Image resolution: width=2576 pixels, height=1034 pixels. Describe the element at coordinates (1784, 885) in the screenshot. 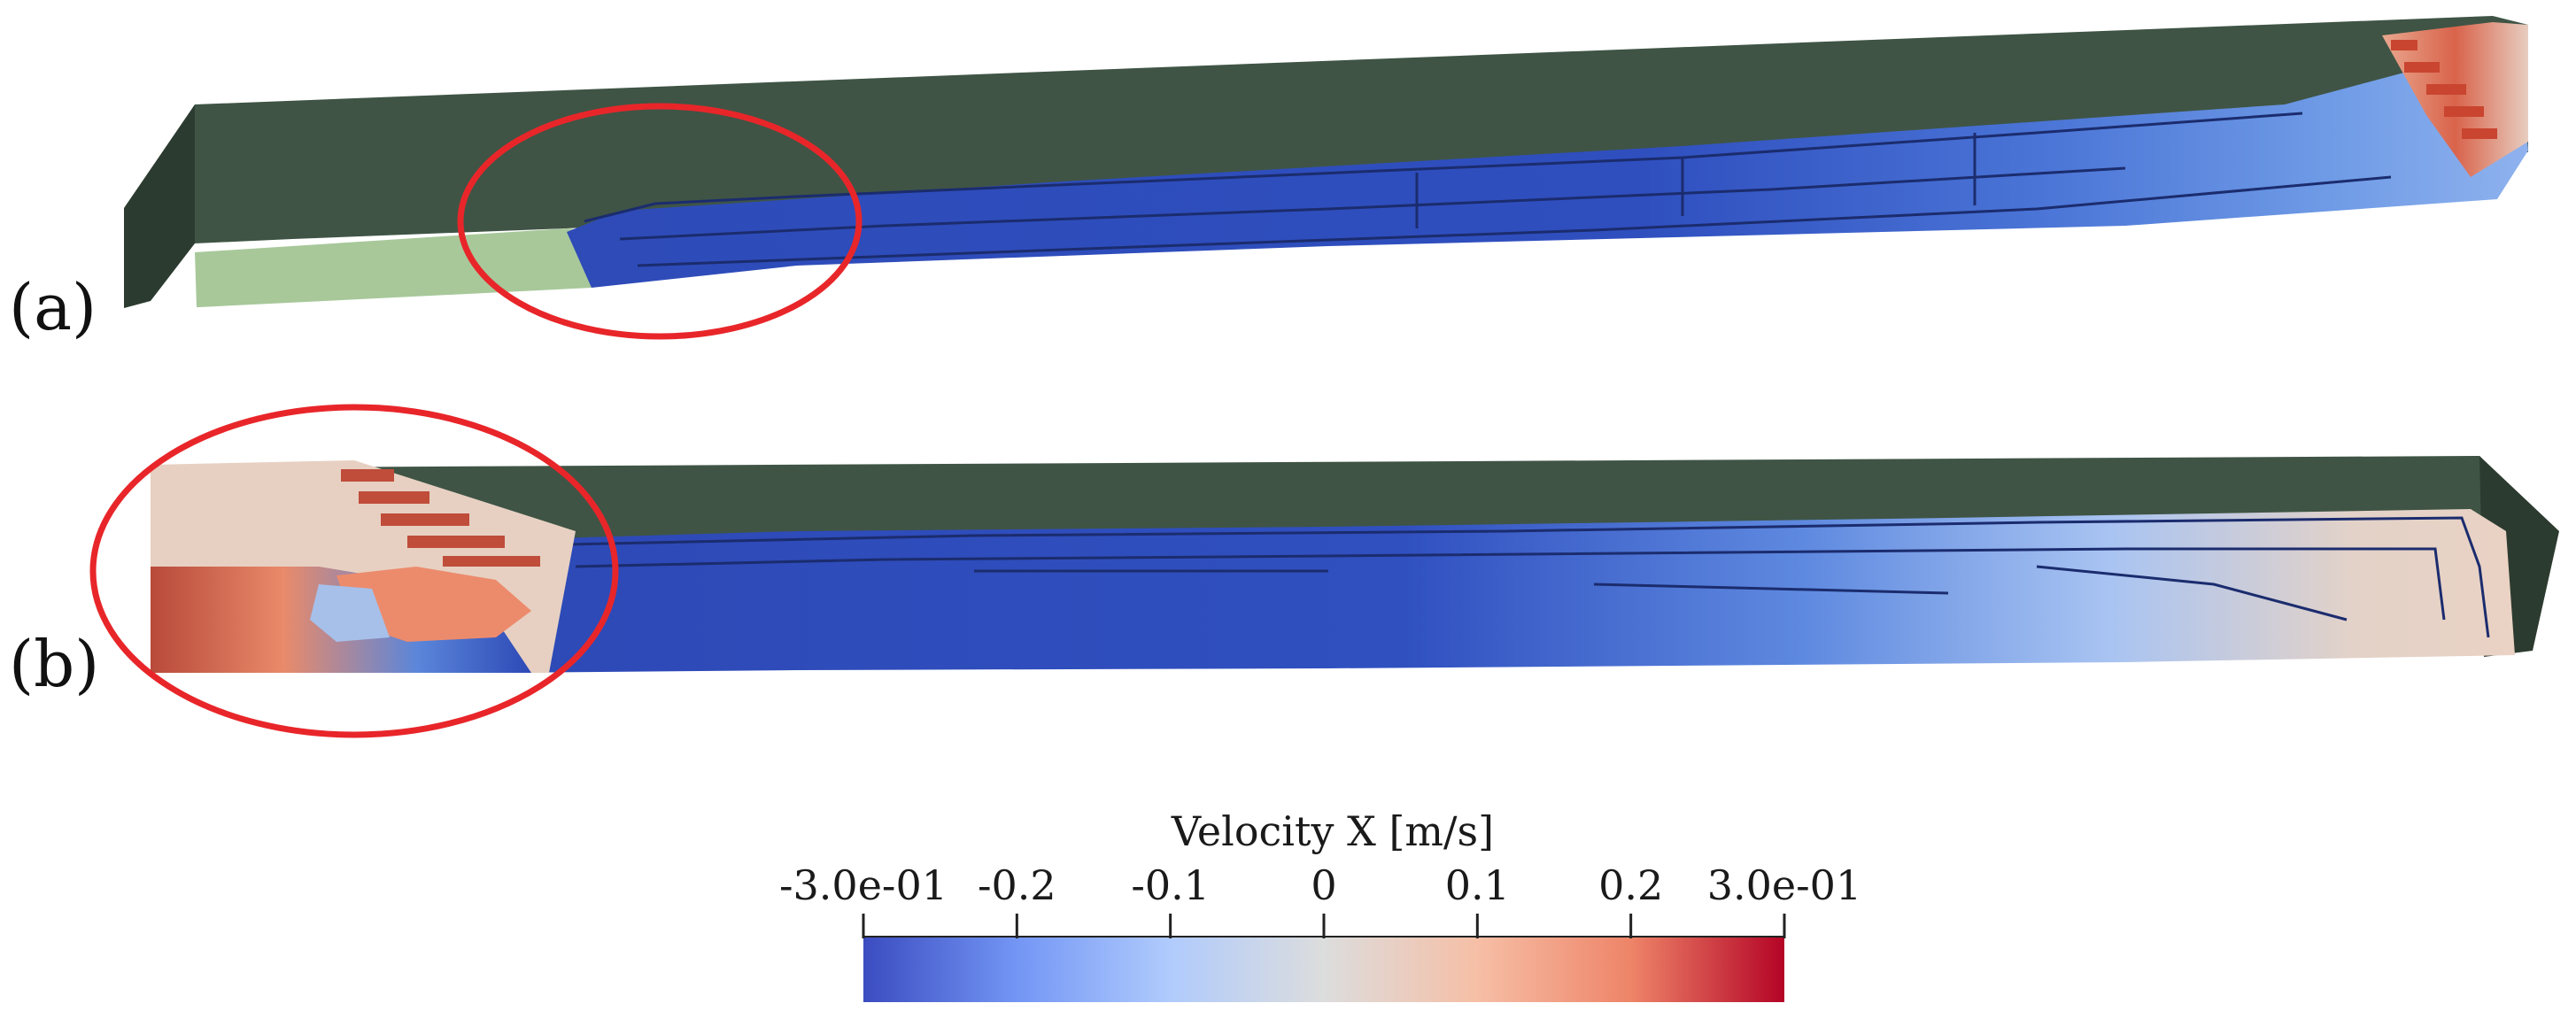

I see `colorbar-tick-label: 3.0e-01` at that location.